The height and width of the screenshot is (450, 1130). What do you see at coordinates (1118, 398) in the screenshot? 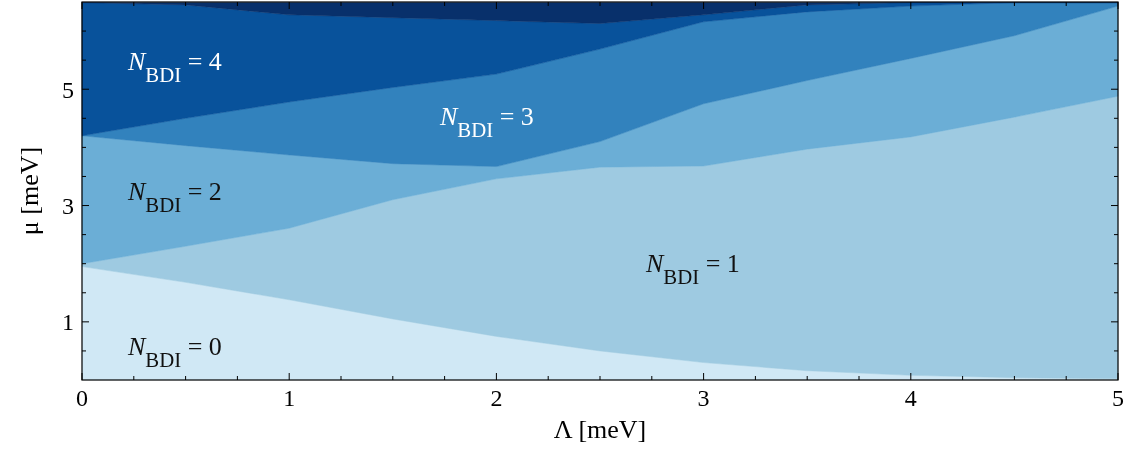
I see `x-tick-label: 5` at bounding box center [1118, 398].